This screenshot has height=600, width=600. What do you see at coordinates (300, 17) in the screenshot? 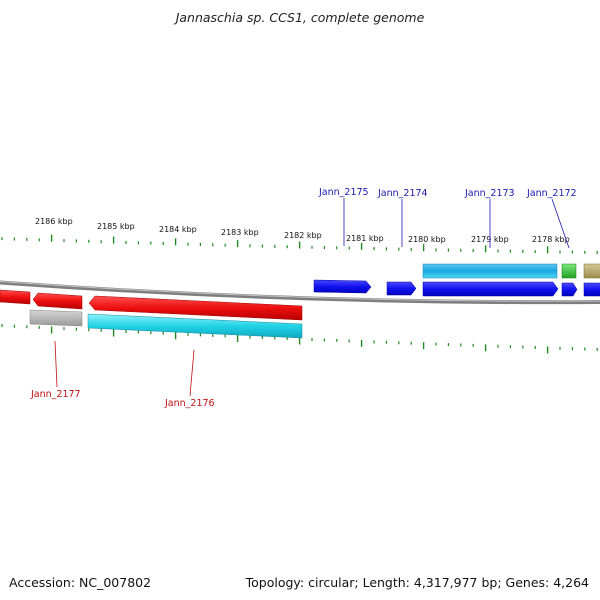
I see `genome-title: Jannaschia sp. CCS1, complete genome` at bounding box center [300, 17].